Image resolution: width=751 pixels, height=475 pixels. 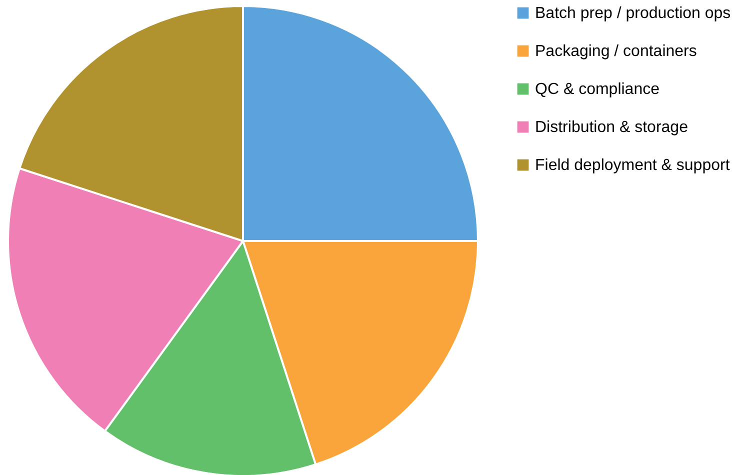 What do you see at coordinates (597, 89) in the screenshot?
I see `legend-label: QC & compliance` at bounding box center [597, 89].